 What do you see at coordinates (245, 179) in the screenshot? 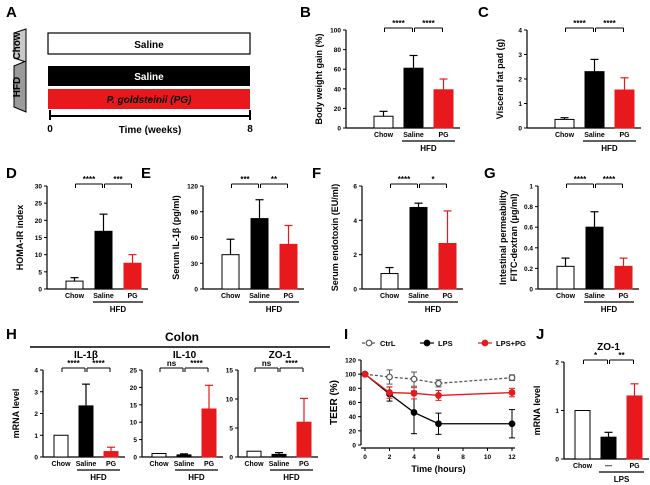
I see `significance-label: ***` at bounding box center [245, 179].